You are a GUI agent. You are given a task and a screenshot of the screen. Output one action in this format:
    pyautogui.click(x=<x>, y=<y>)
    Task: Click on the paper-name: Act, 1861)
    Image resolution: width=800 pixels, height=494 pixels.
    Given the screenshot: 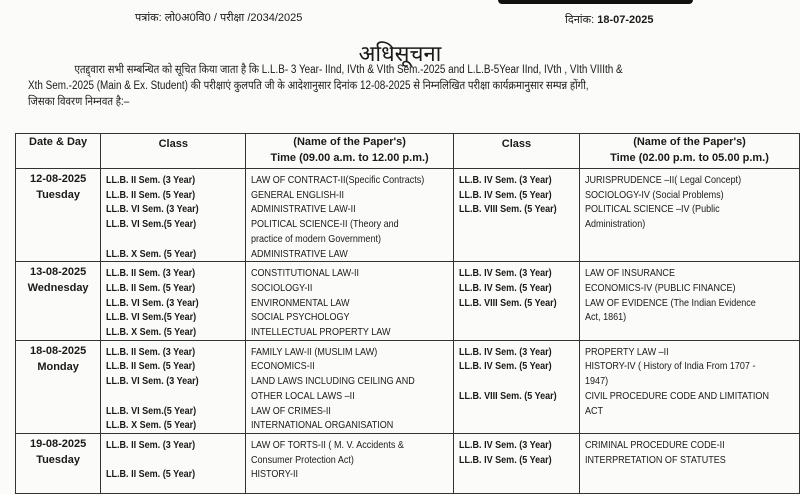 What is the action you would take?
    pyautogui.click(x=606, y=317)
    